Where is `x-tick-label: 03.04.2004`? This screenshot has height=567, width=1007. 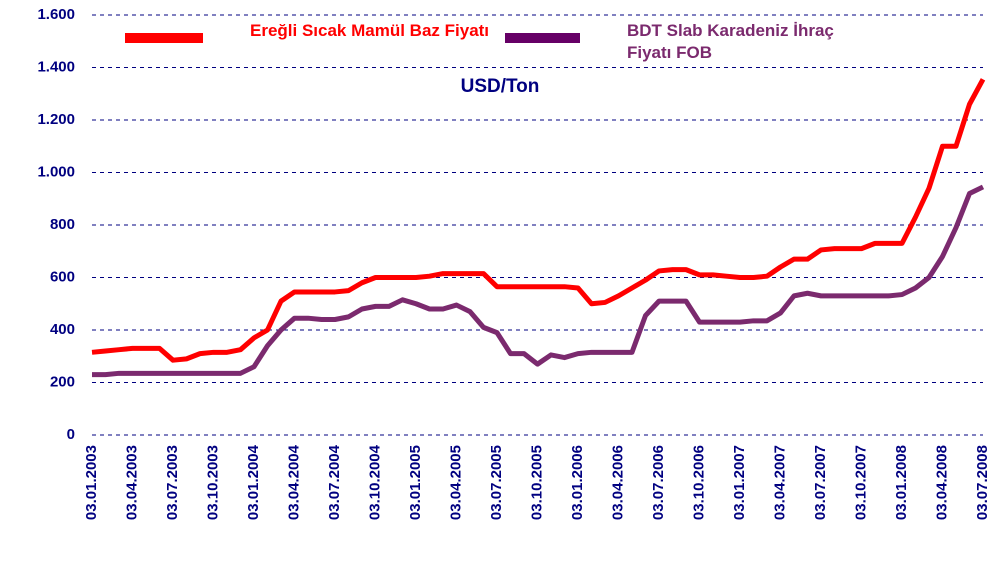 x-tick-label: 03.04.2004 is located at coordinates (293, 482).